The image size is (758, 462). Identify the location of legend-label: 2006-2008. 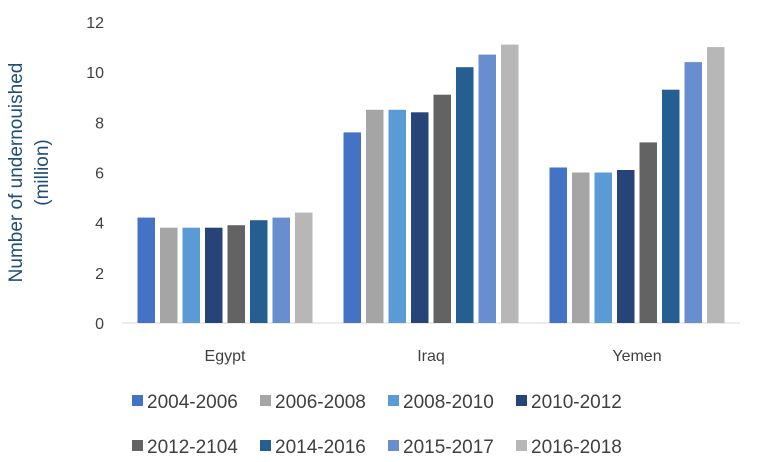
(320, 402).